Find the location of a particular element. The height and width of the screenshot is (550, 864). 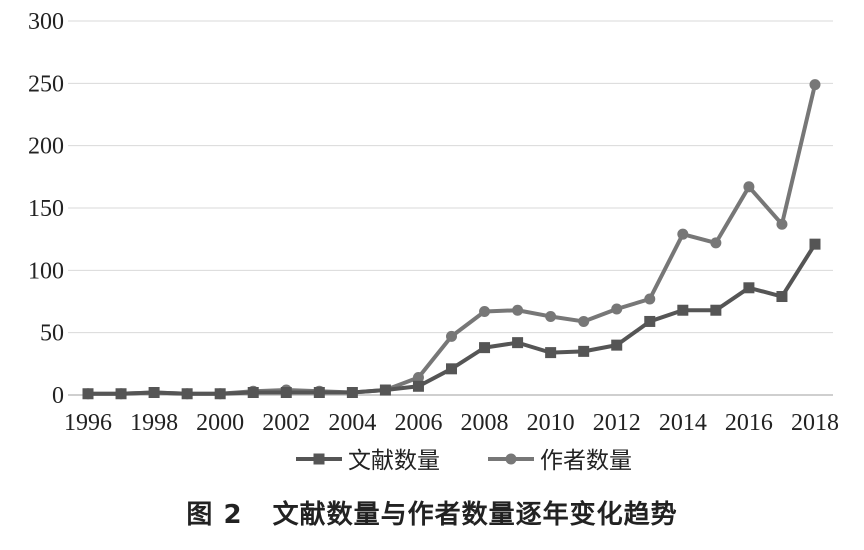

x-tick-label: 2000 is located at coordinates (220, 423).